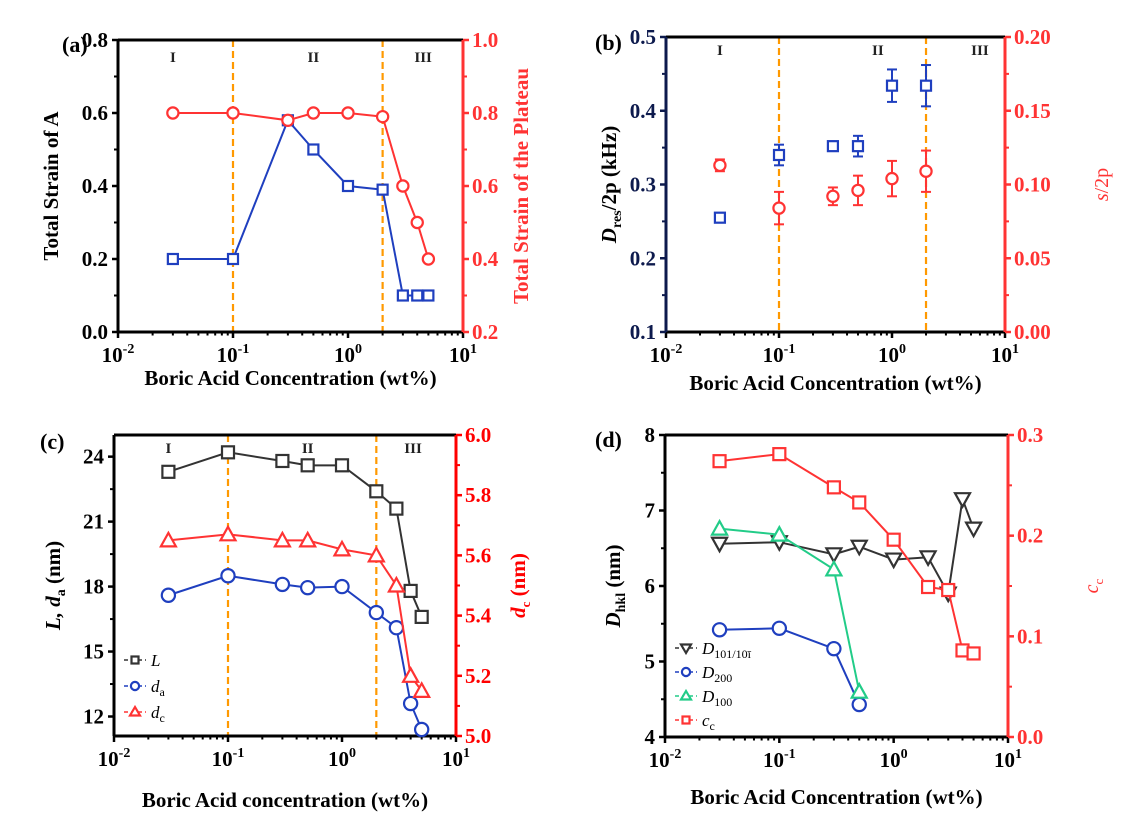  Describe the element at coordinates (55, 586) in the screenshot. I see `left-y-axis-label: L, da (nm)` at that location.